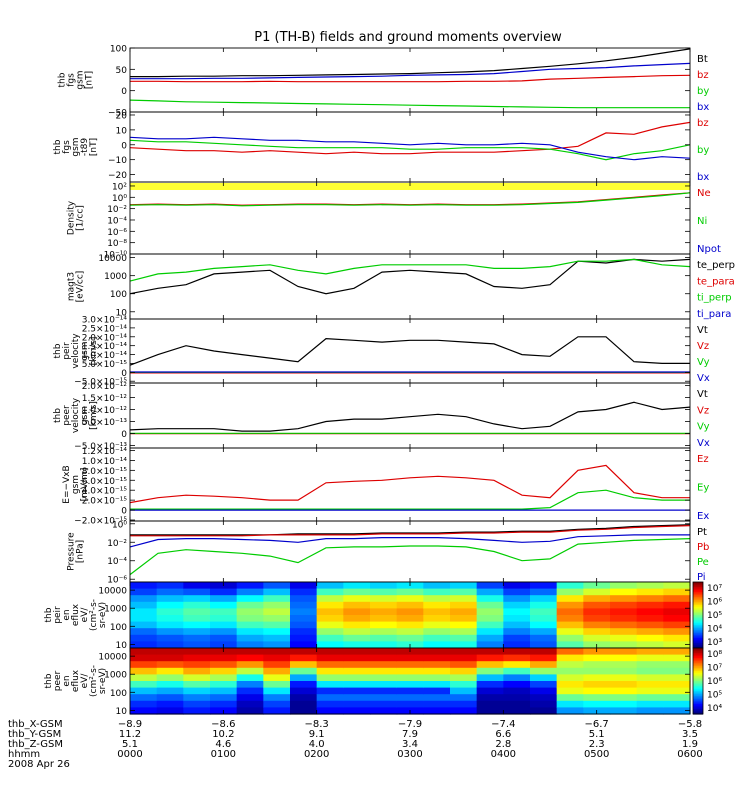 This screenshot has height=800, width=750. I want to click on panel-frame, so click(410, 147).